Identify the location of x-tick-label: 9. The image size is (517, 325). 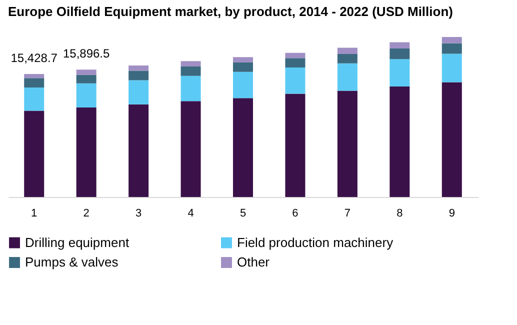
(451, 214).